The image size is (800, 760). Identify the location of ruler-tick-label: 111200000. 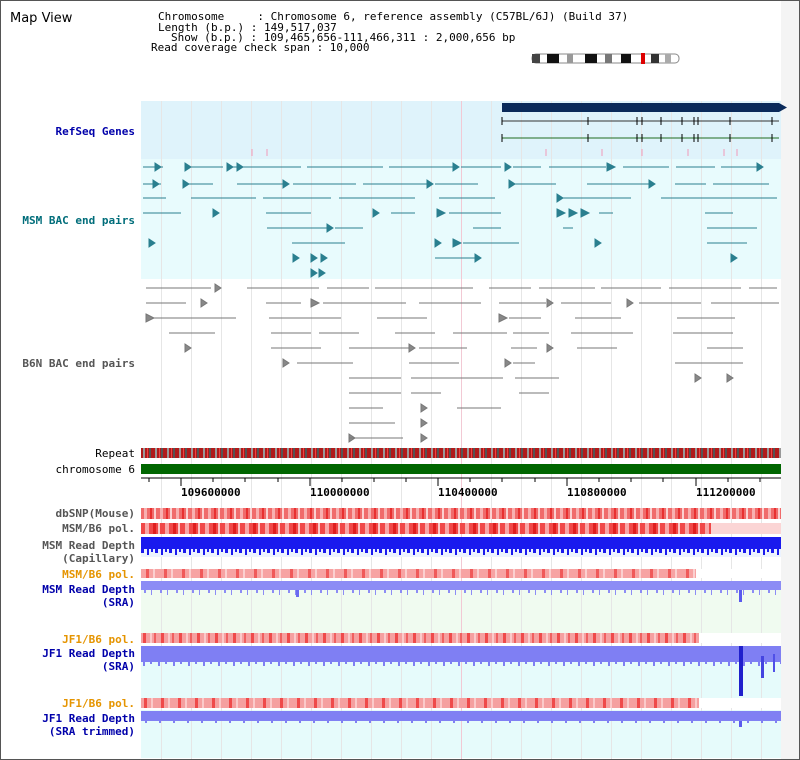
(726, 492).